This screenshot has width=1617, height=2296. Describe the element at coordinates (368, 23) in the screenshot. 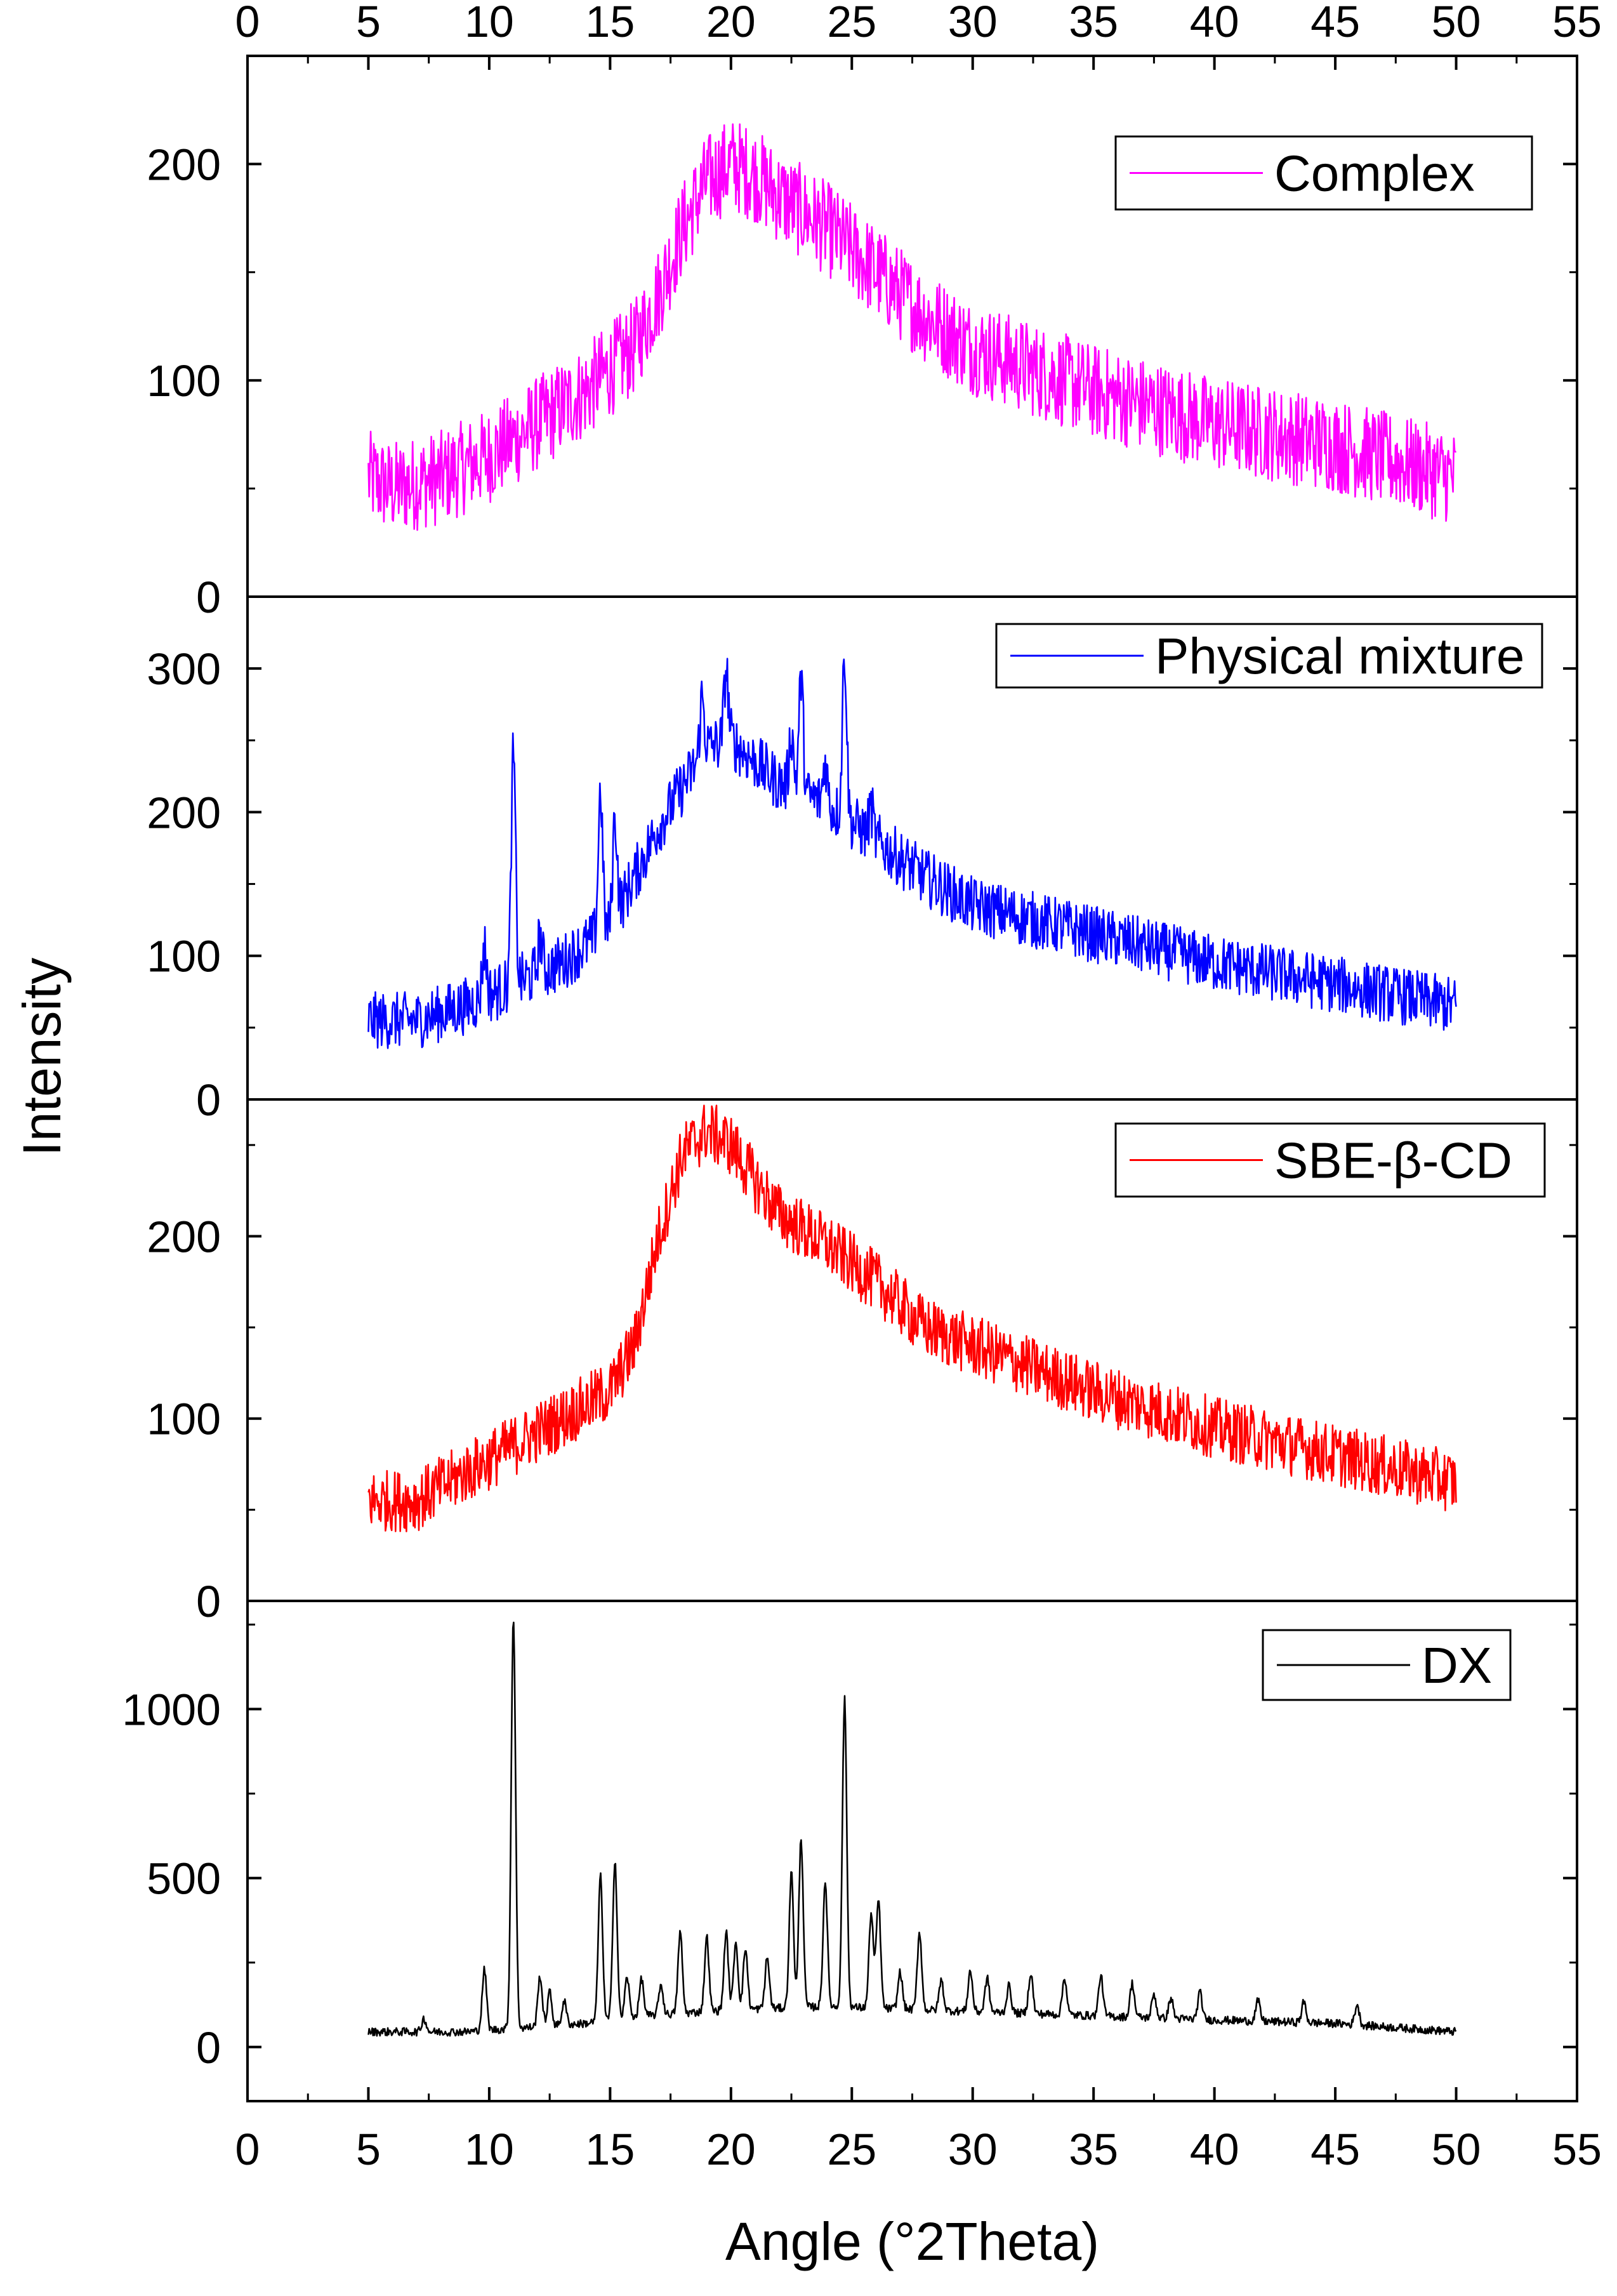

I see `x-tick-label-top: 5` at that location.